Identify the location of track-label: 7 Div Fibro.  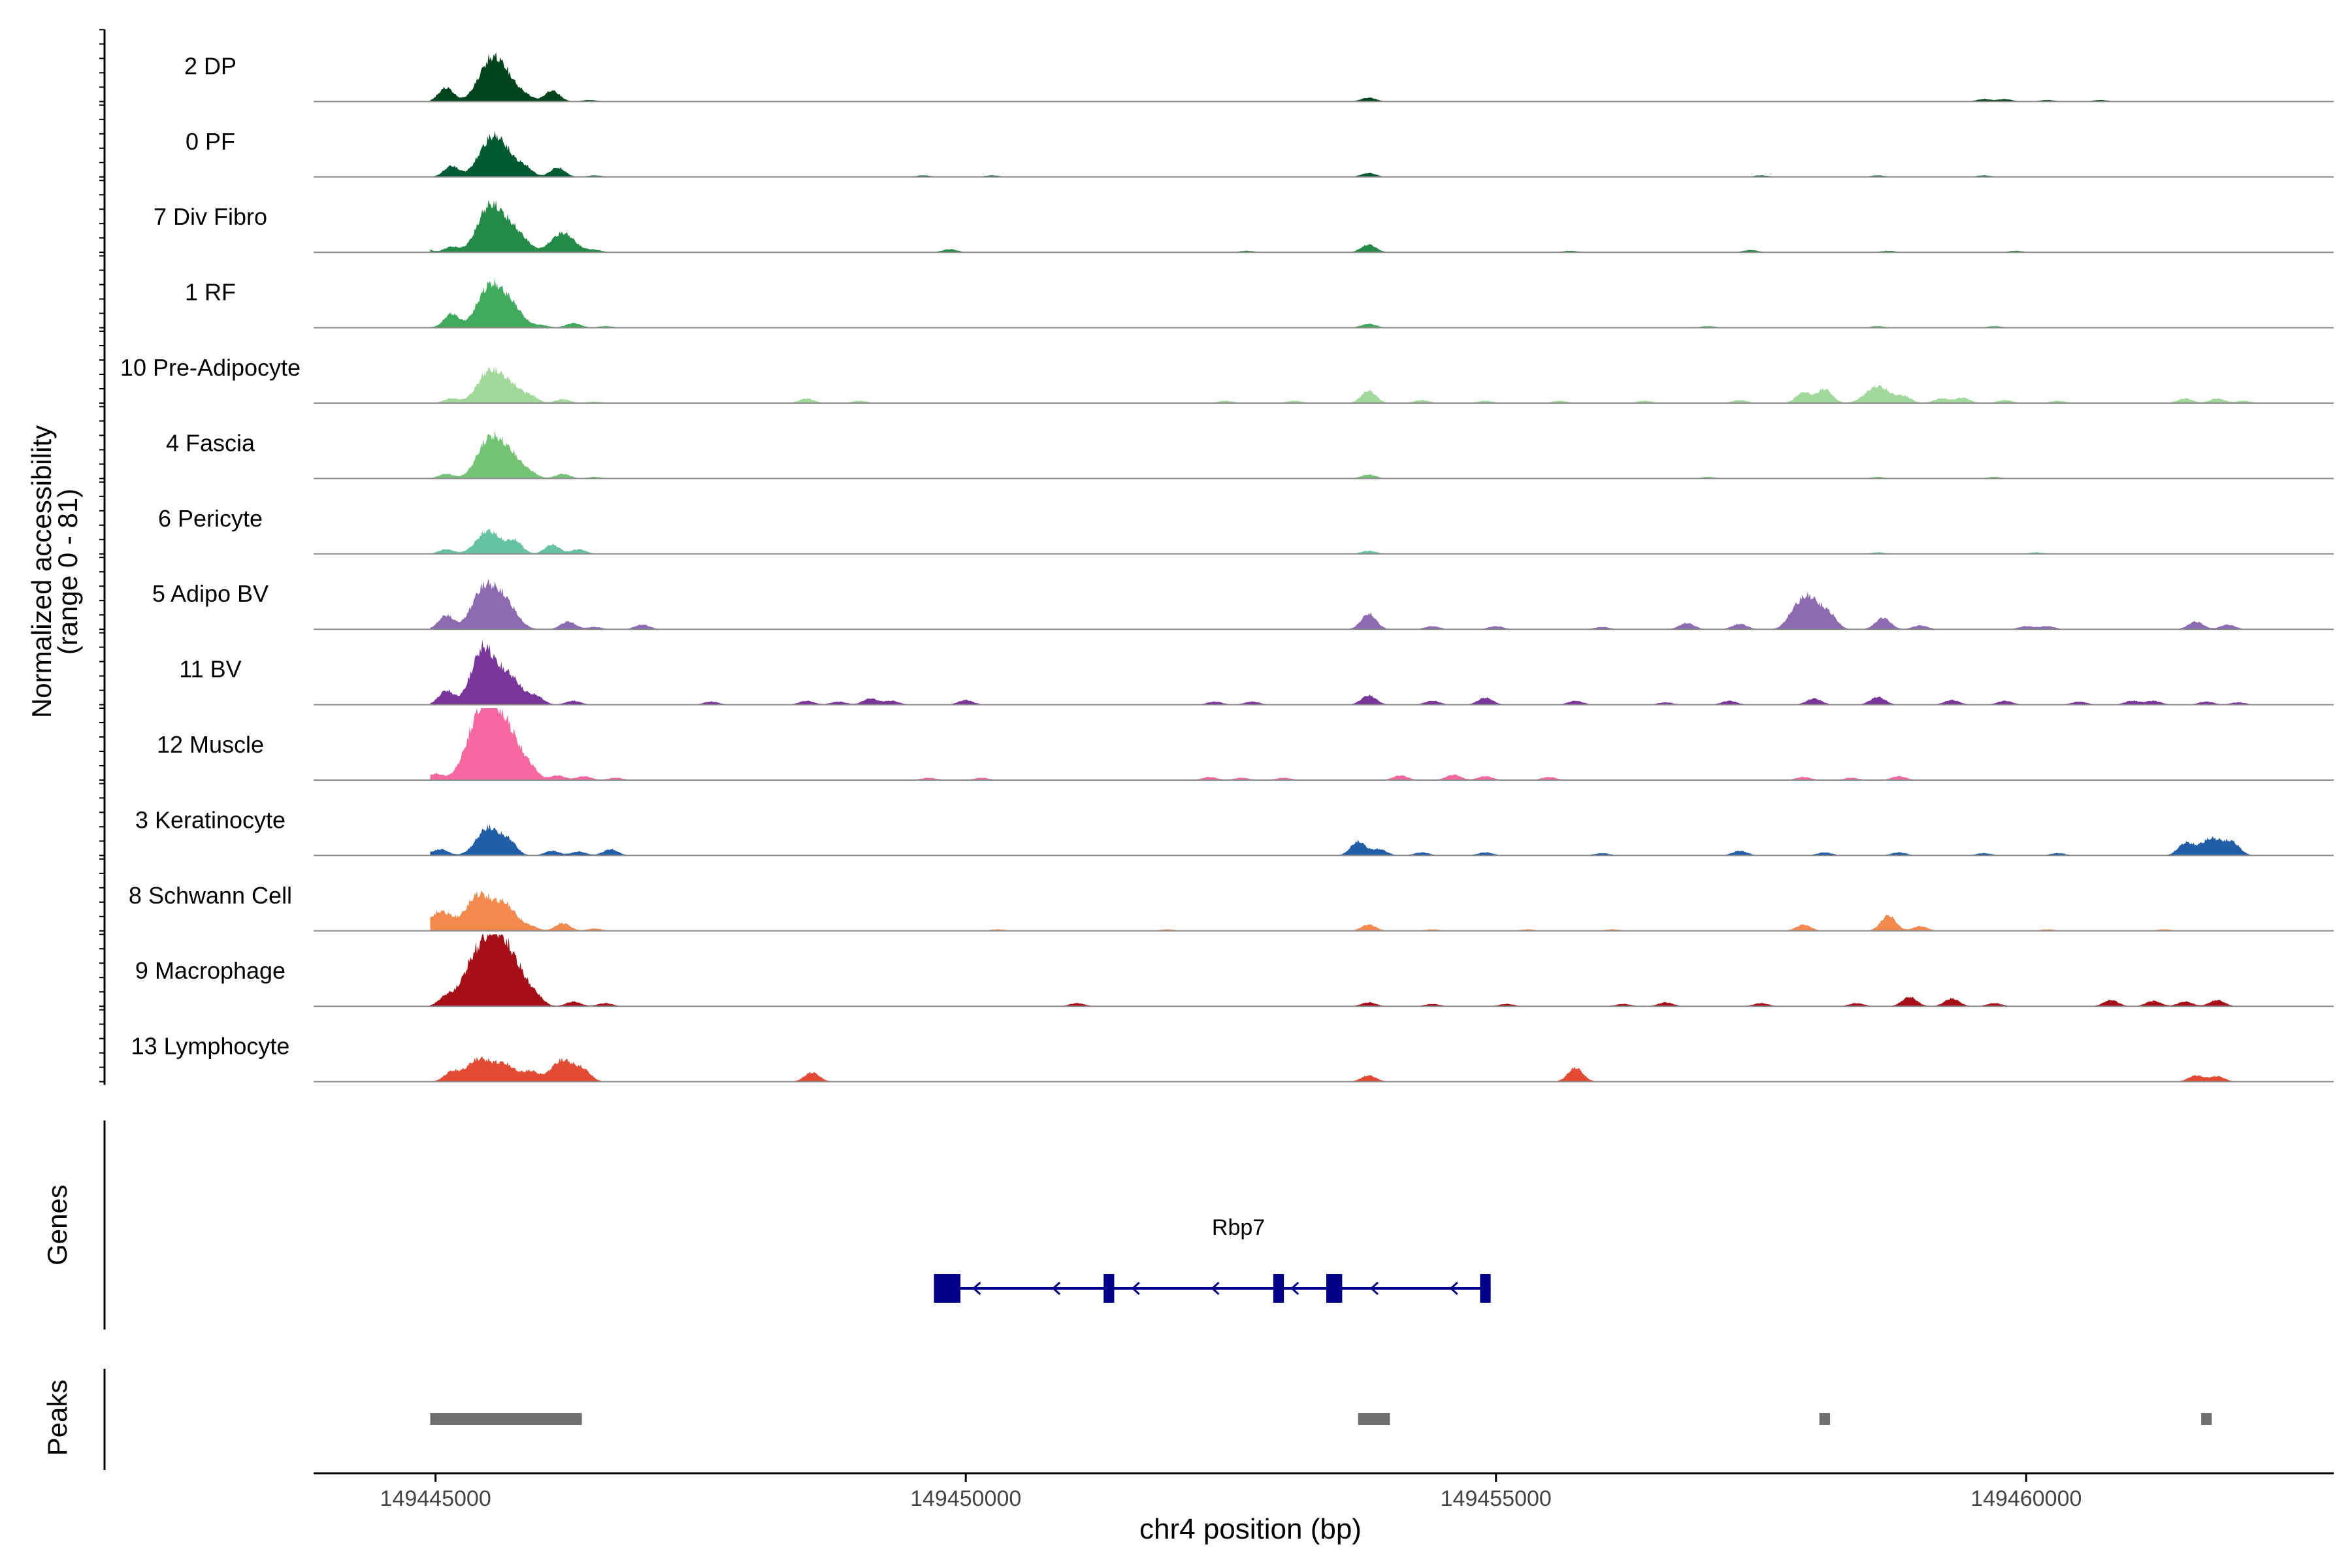
(210, 216).